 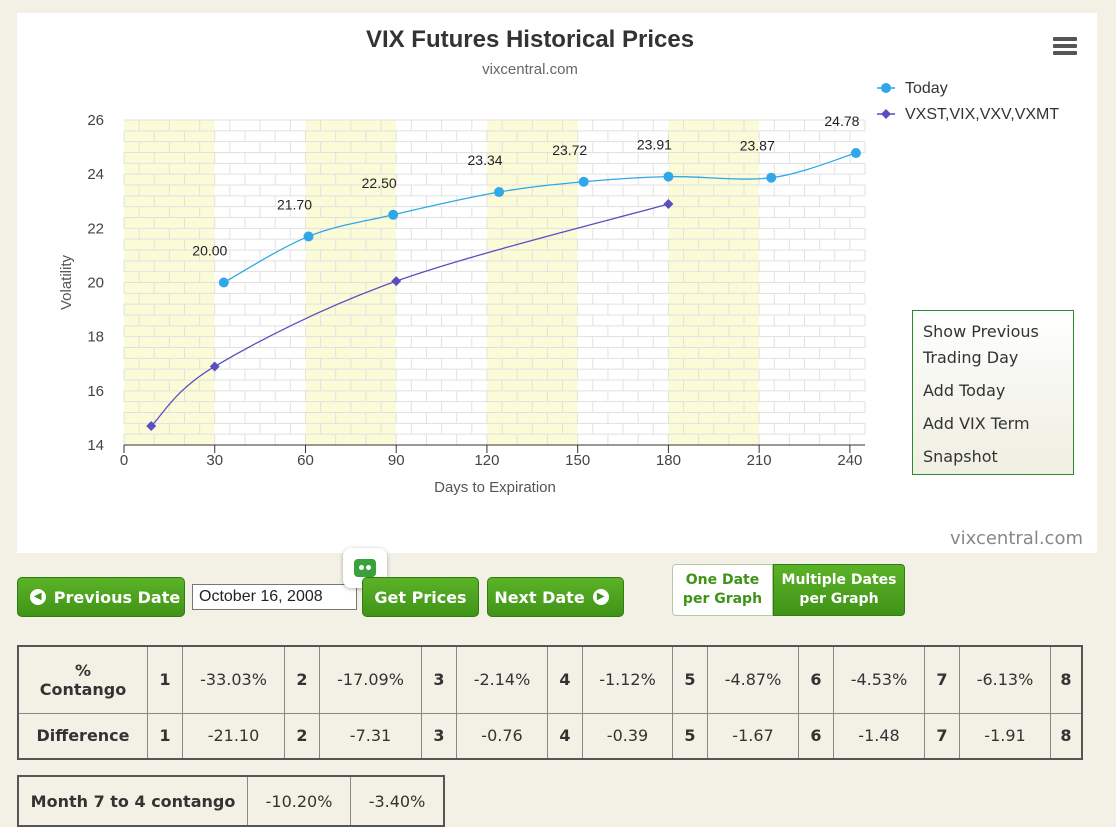 What do you see at coordinates (600, 597) in the screenshot?
I see `arrow-right-icon: ▶` at bounding box center [600, 597].